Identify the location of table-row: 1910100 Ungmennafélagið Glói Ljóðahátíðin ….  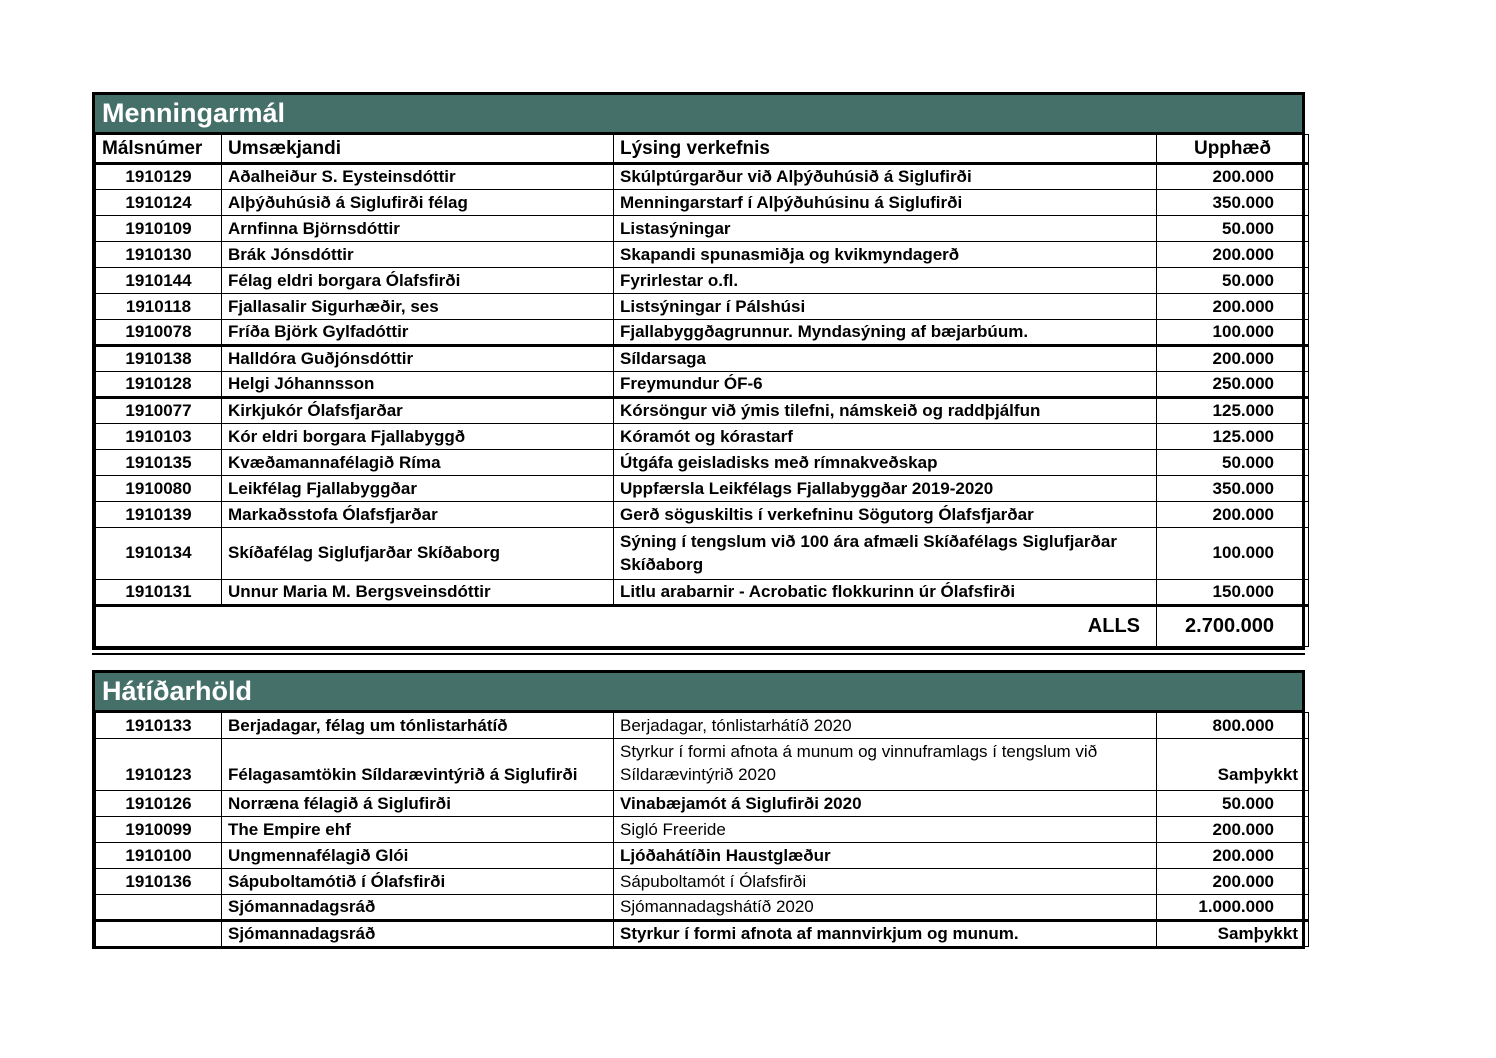
(702, 855).